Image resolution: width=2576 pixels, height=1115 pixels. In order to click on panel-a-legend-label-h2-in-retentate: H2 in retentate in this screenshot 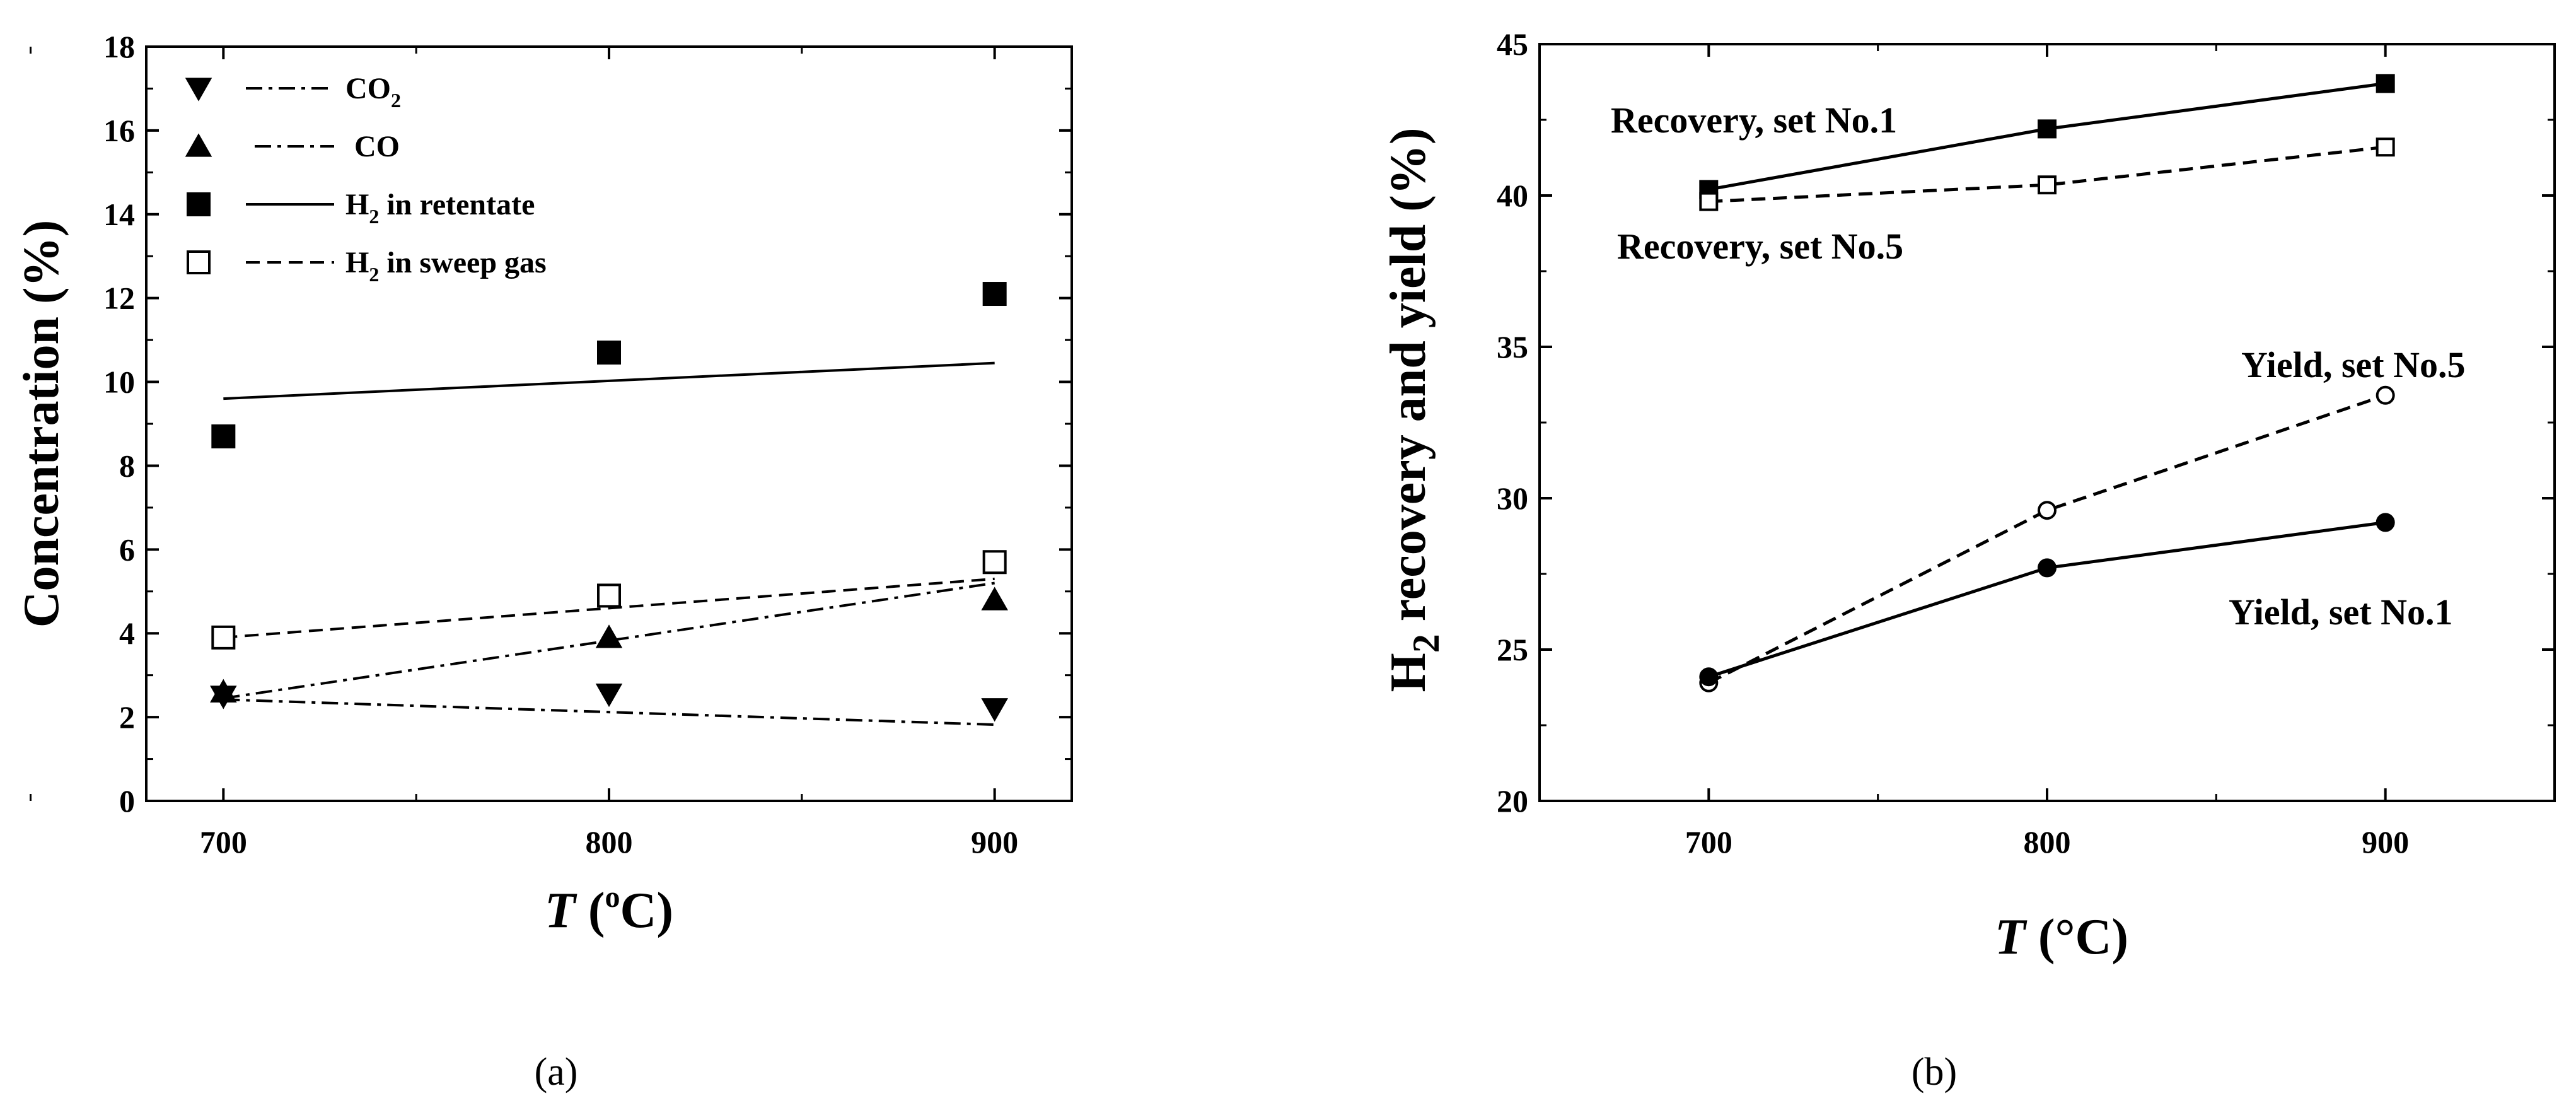, I will do `click(440, 208)`.